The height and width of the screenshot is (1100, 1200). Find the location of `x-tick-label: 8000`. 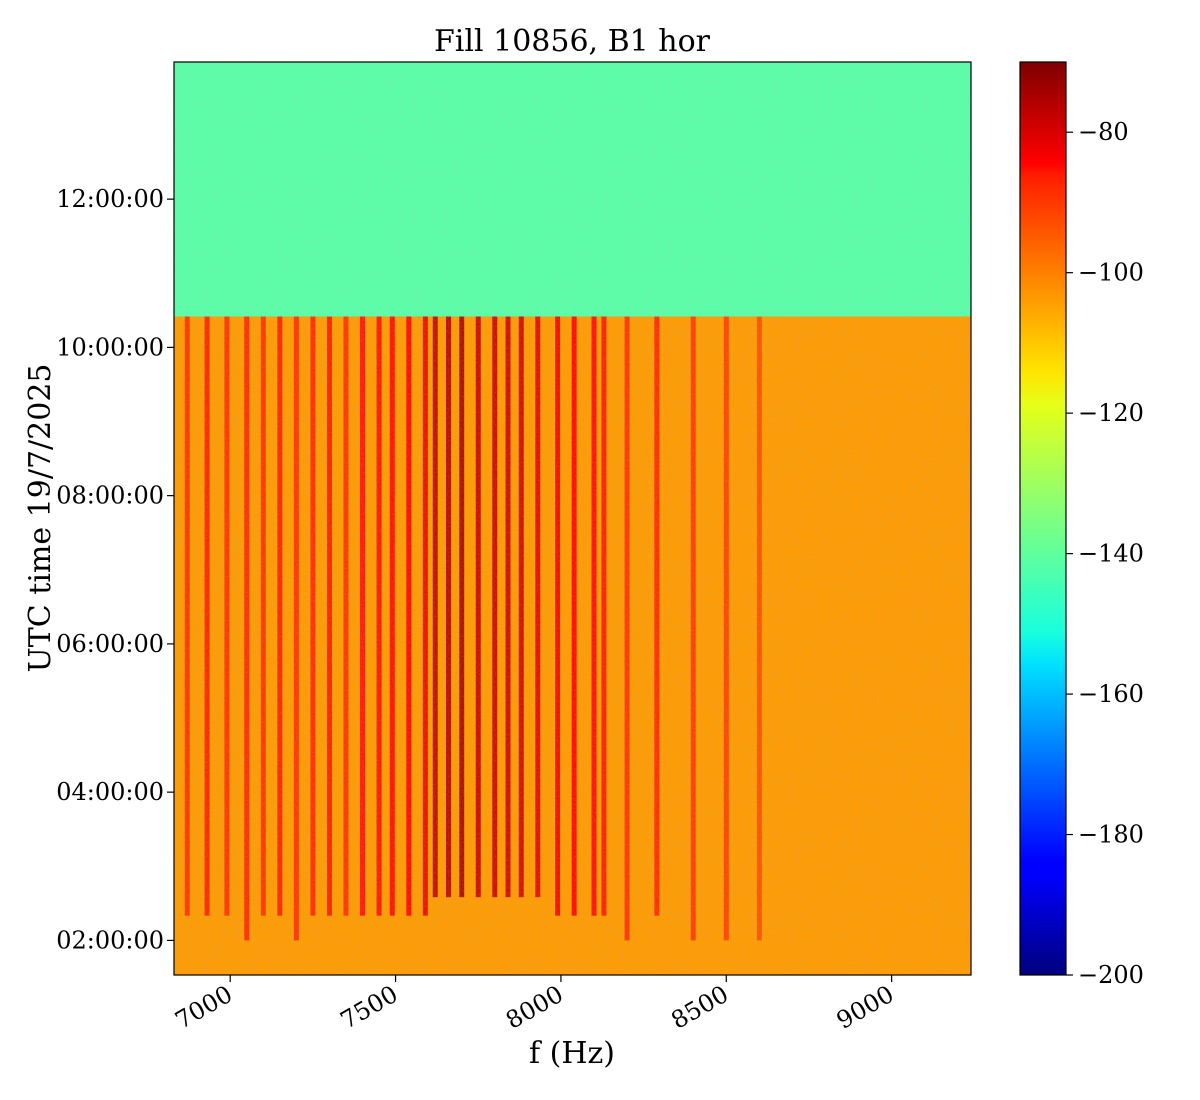

x-tick-label: 8000 is located at coordinates (534, 1007).